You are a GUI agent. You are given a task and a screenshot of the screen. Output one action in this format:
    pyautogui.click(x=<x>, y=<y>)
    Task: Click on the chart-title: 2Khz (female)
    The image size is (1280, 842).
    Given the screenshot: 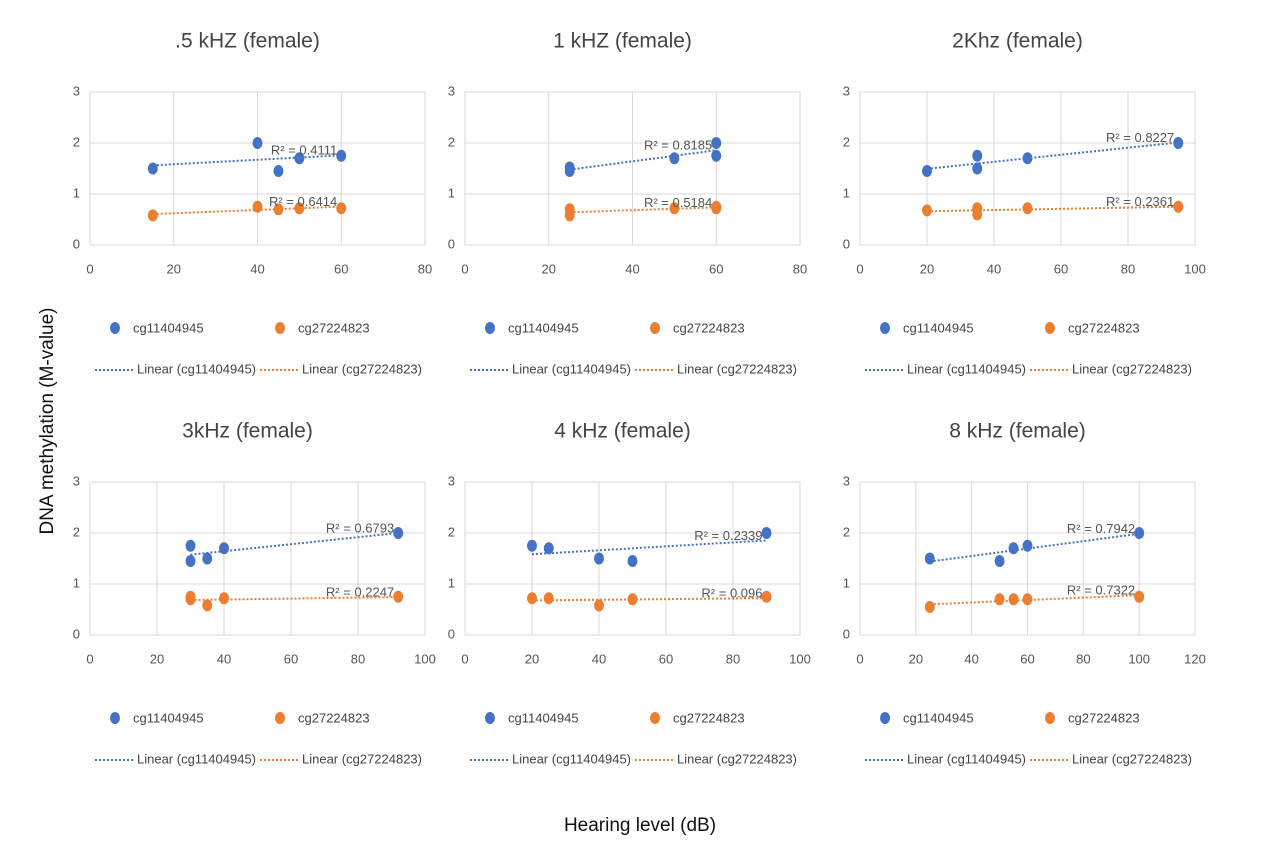 What is the action you would take?
    pyautogui.click(x=1017, y=41)
    